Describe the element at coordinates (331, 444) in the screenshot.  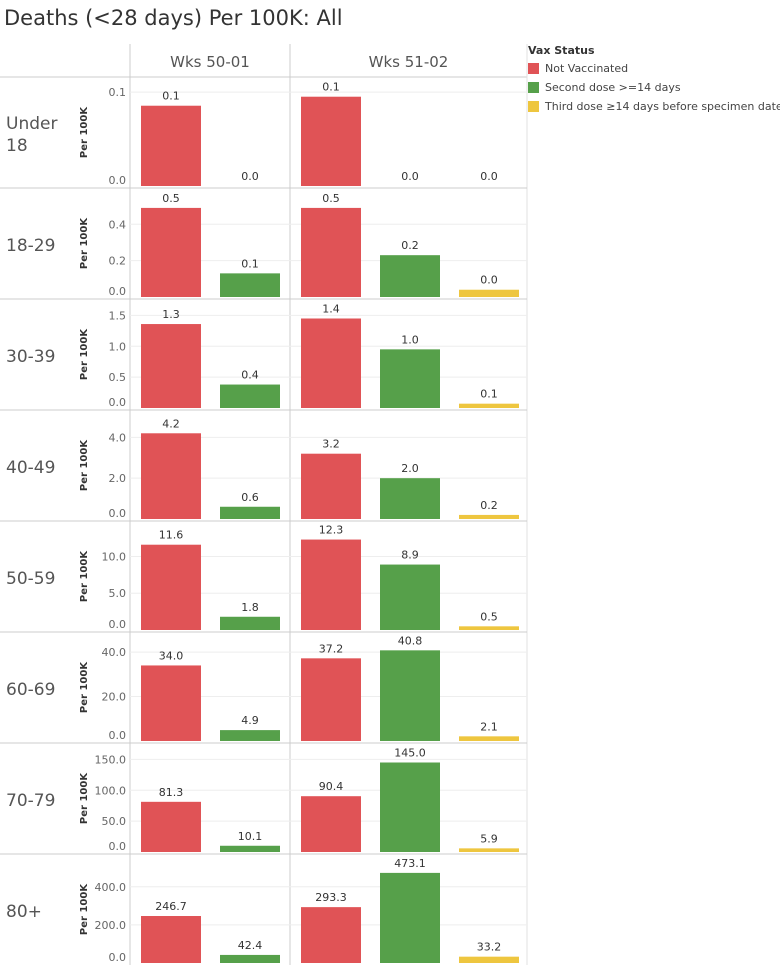
I see `data-label: 3.2` at that location.